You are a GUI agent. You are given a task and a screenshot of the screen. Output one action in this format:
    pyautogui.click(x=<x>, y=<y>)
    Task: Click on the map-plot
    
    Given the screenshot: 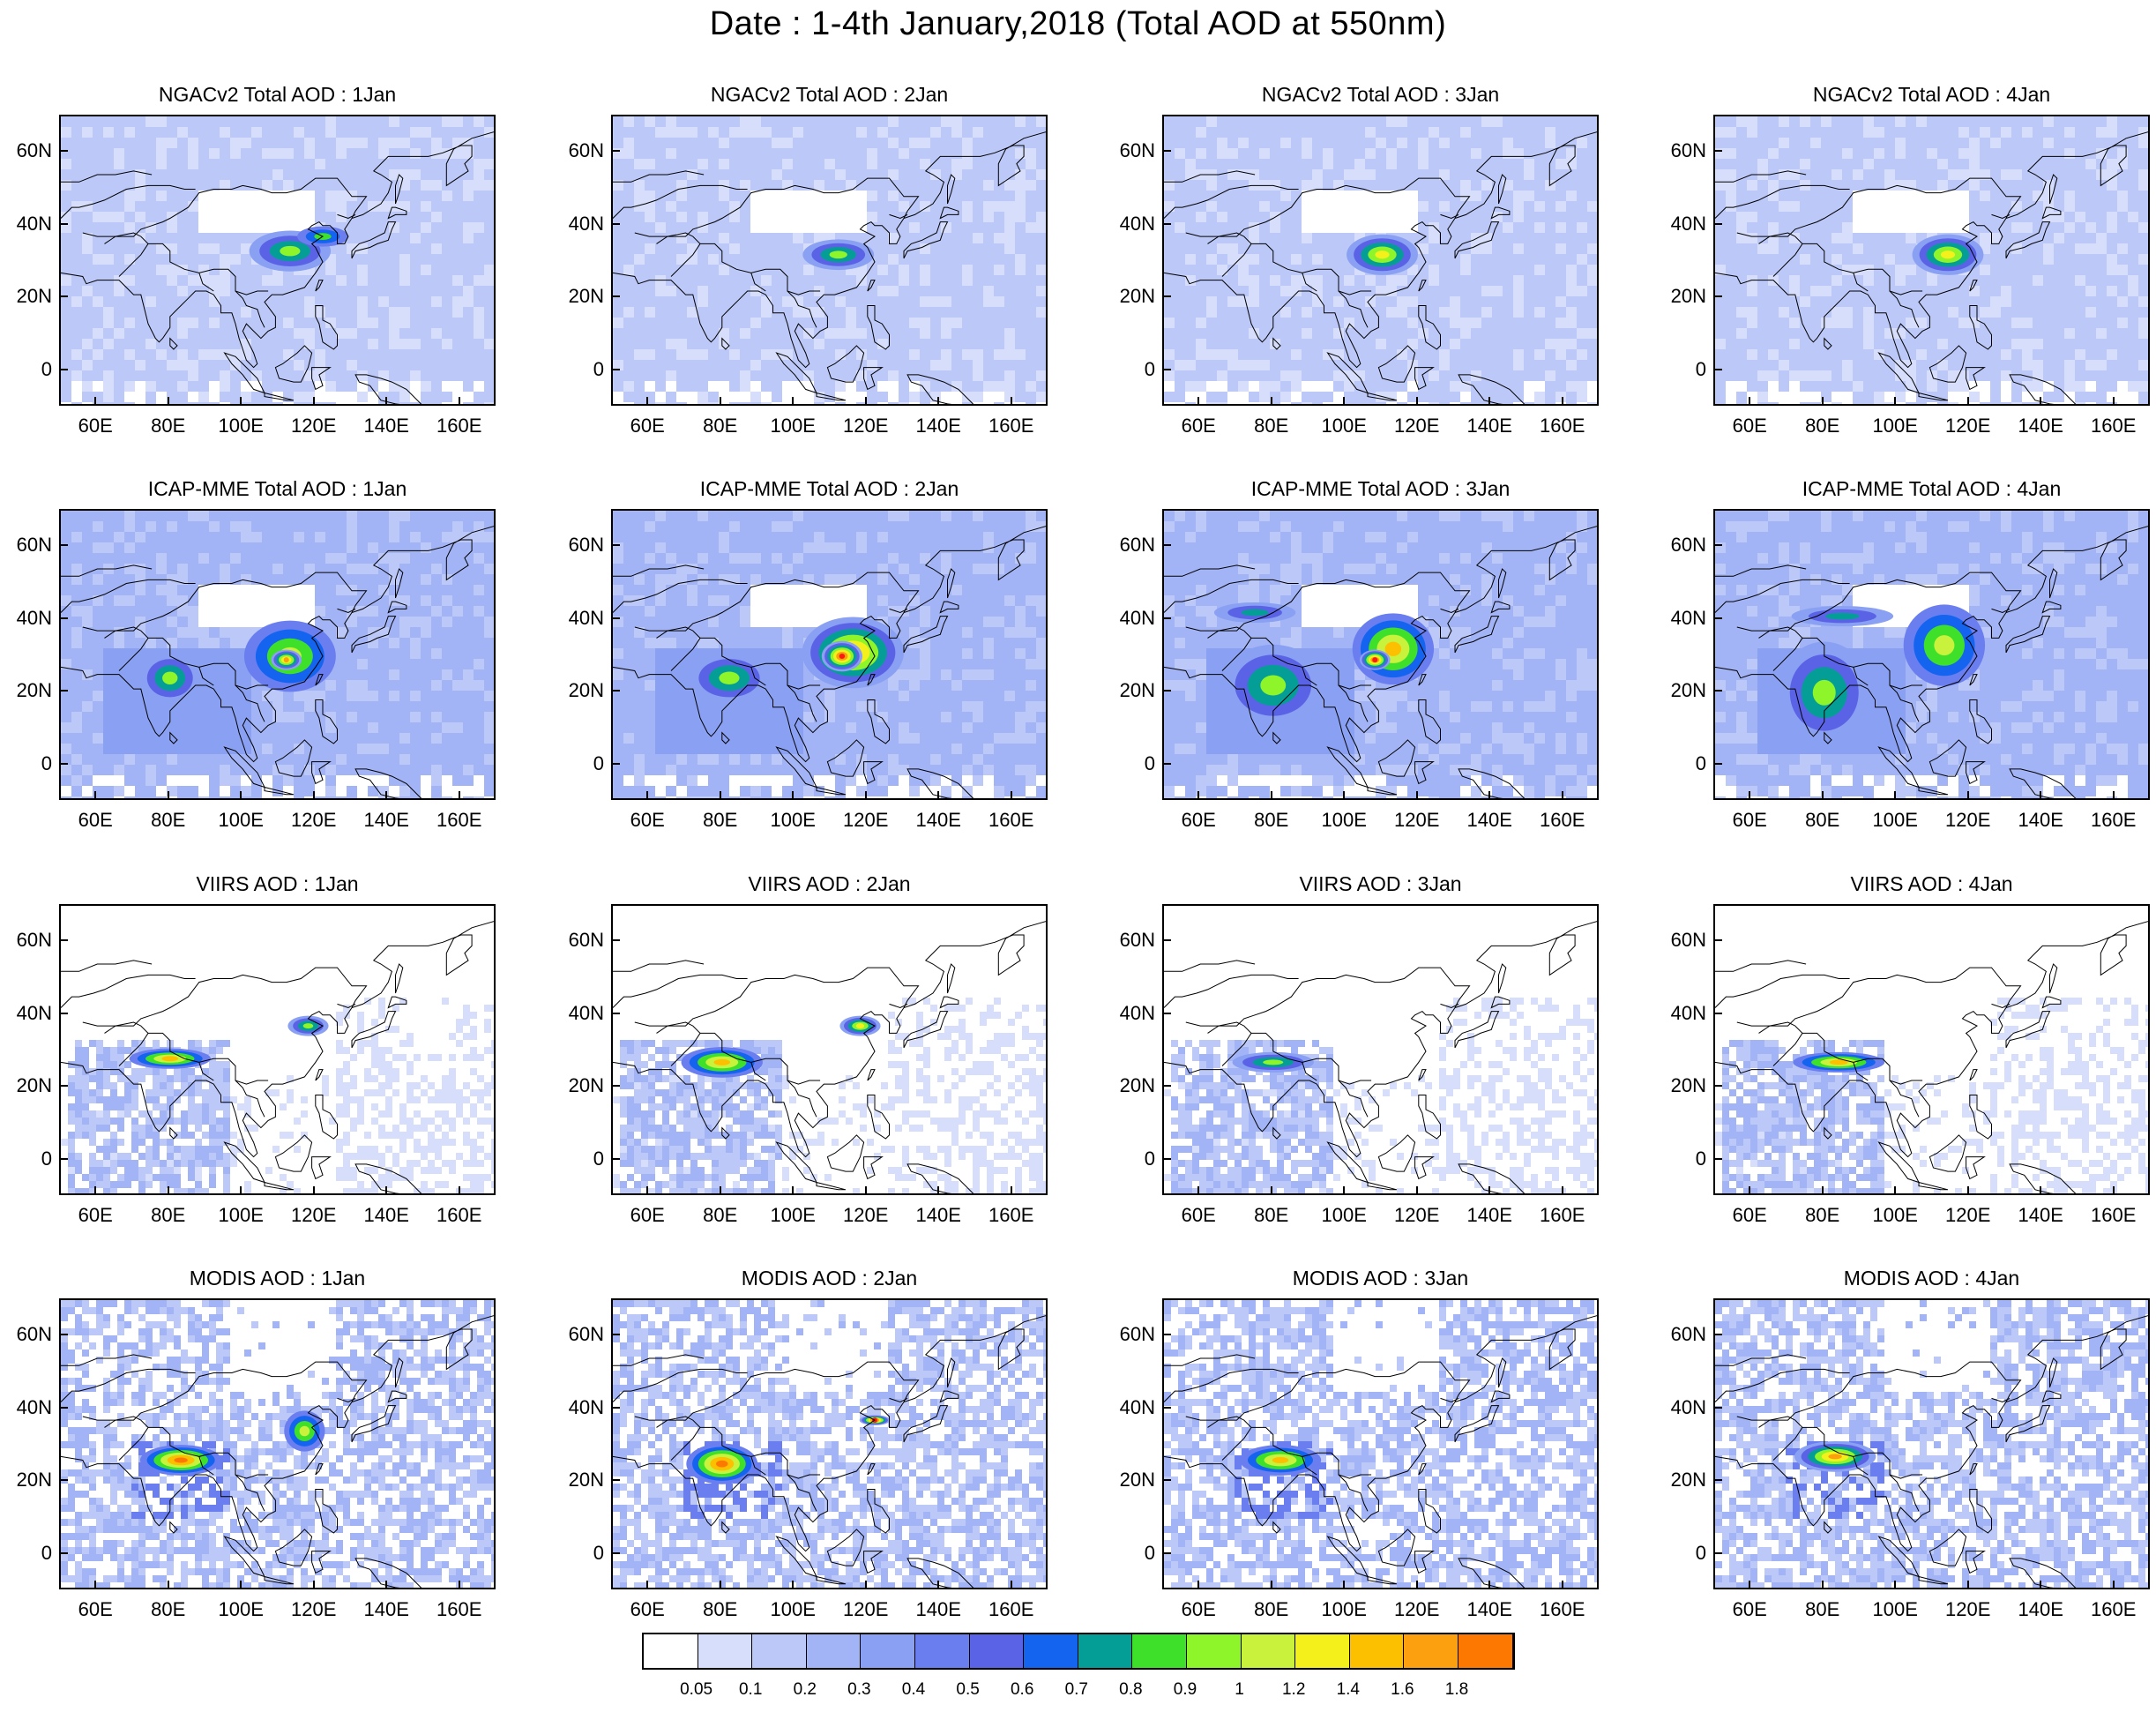 What is the action you would take?
    pyautogui.click(x=277, y=654)
    